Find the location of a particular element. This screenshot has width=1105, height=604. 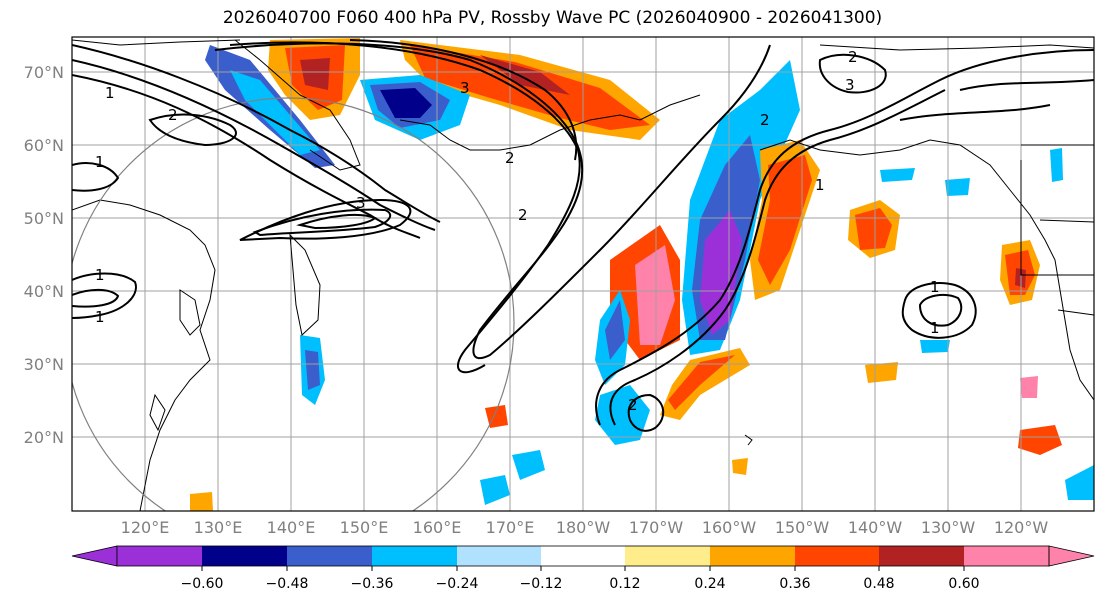

lat-label: 20°N is located at coordinates (44, 437).